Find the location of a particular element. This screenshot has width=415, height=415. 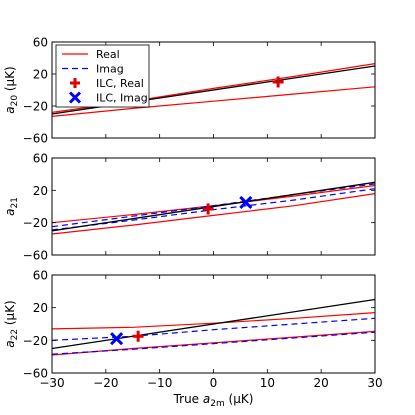

legend-label: Real is located at coordinates (108, 54).